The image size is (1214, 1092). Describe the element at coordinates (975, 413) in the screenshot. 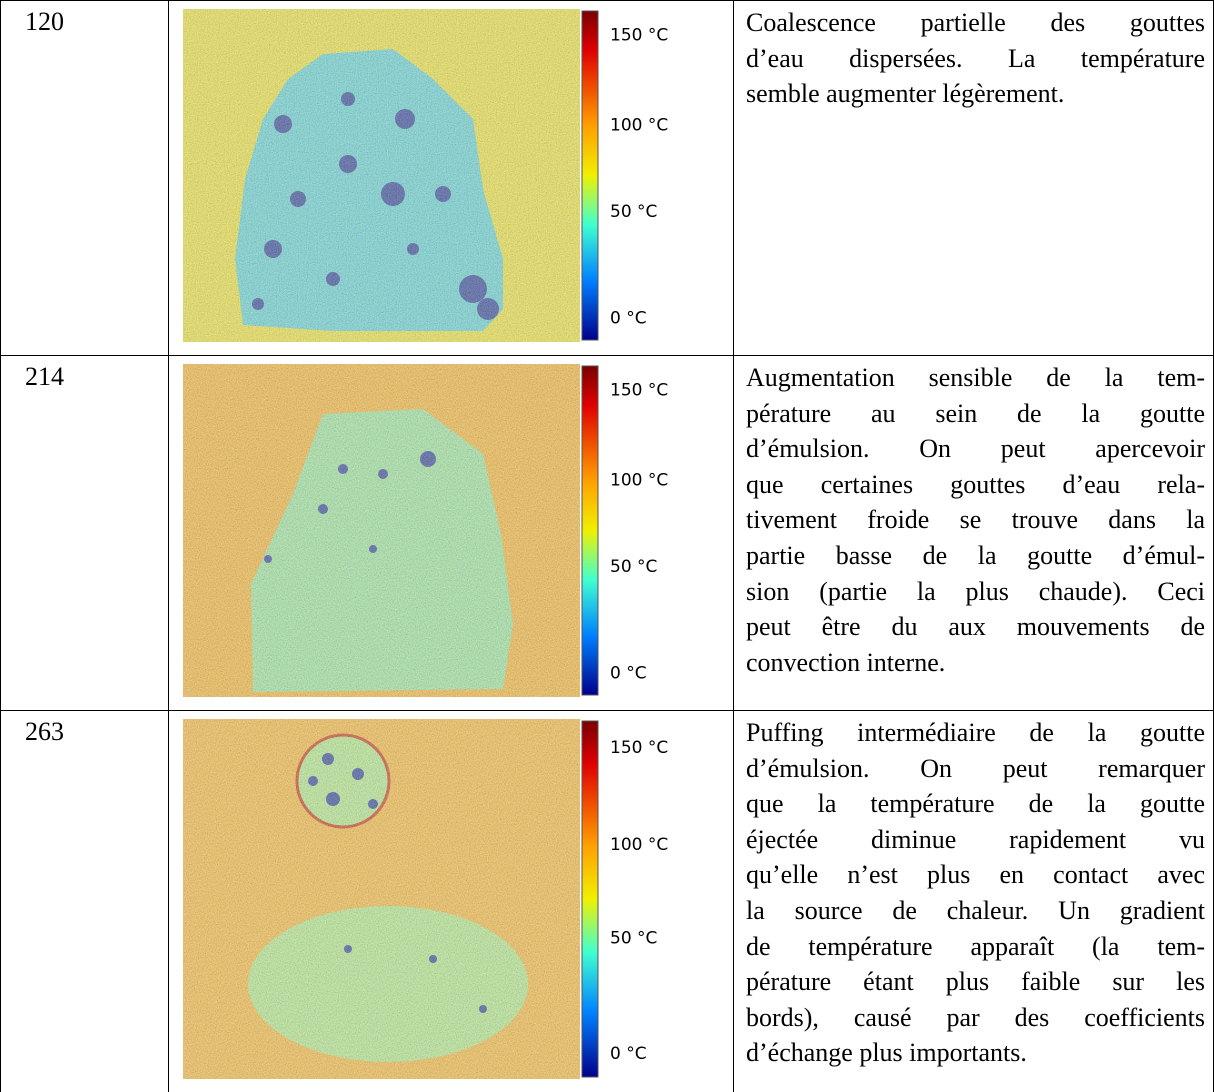

I see `description-line: pérature au sein de la goutte` at that location.